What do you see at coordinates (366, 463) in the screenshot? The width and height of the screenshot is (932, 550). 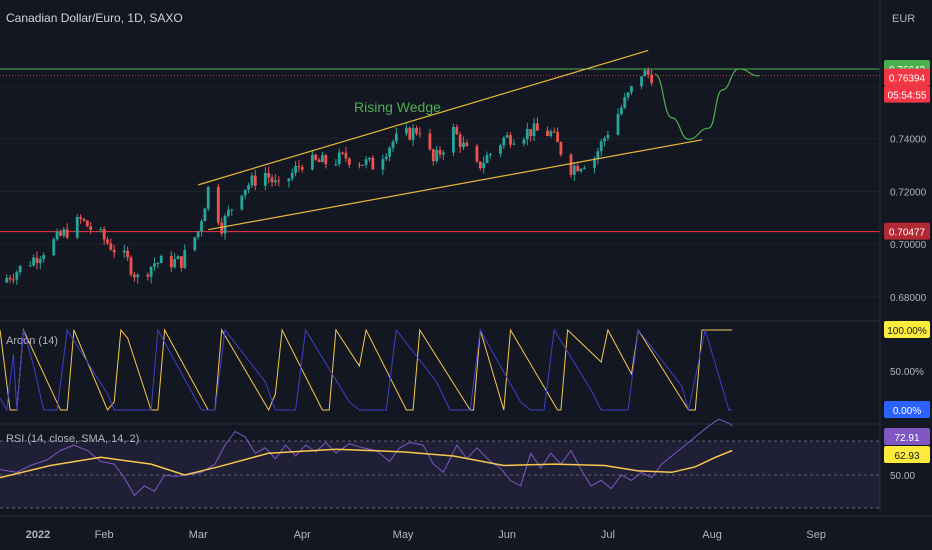 I see `rsi-sma-line` at bounding box center [366, 463].